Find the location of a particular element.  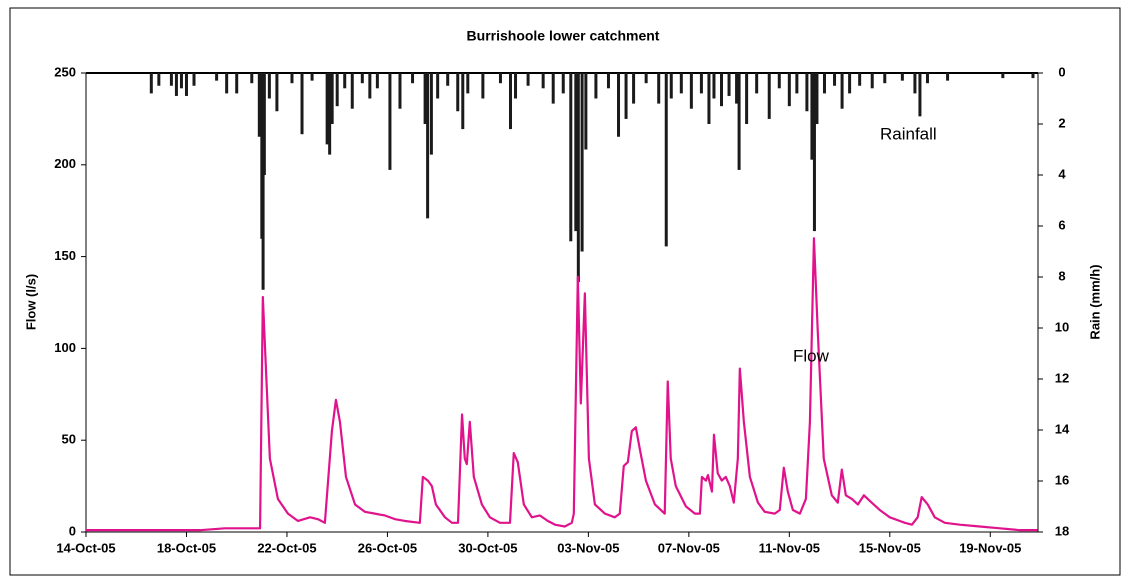

x-tick-label: 18-Oct-05 is located at coordinates (186, 547).